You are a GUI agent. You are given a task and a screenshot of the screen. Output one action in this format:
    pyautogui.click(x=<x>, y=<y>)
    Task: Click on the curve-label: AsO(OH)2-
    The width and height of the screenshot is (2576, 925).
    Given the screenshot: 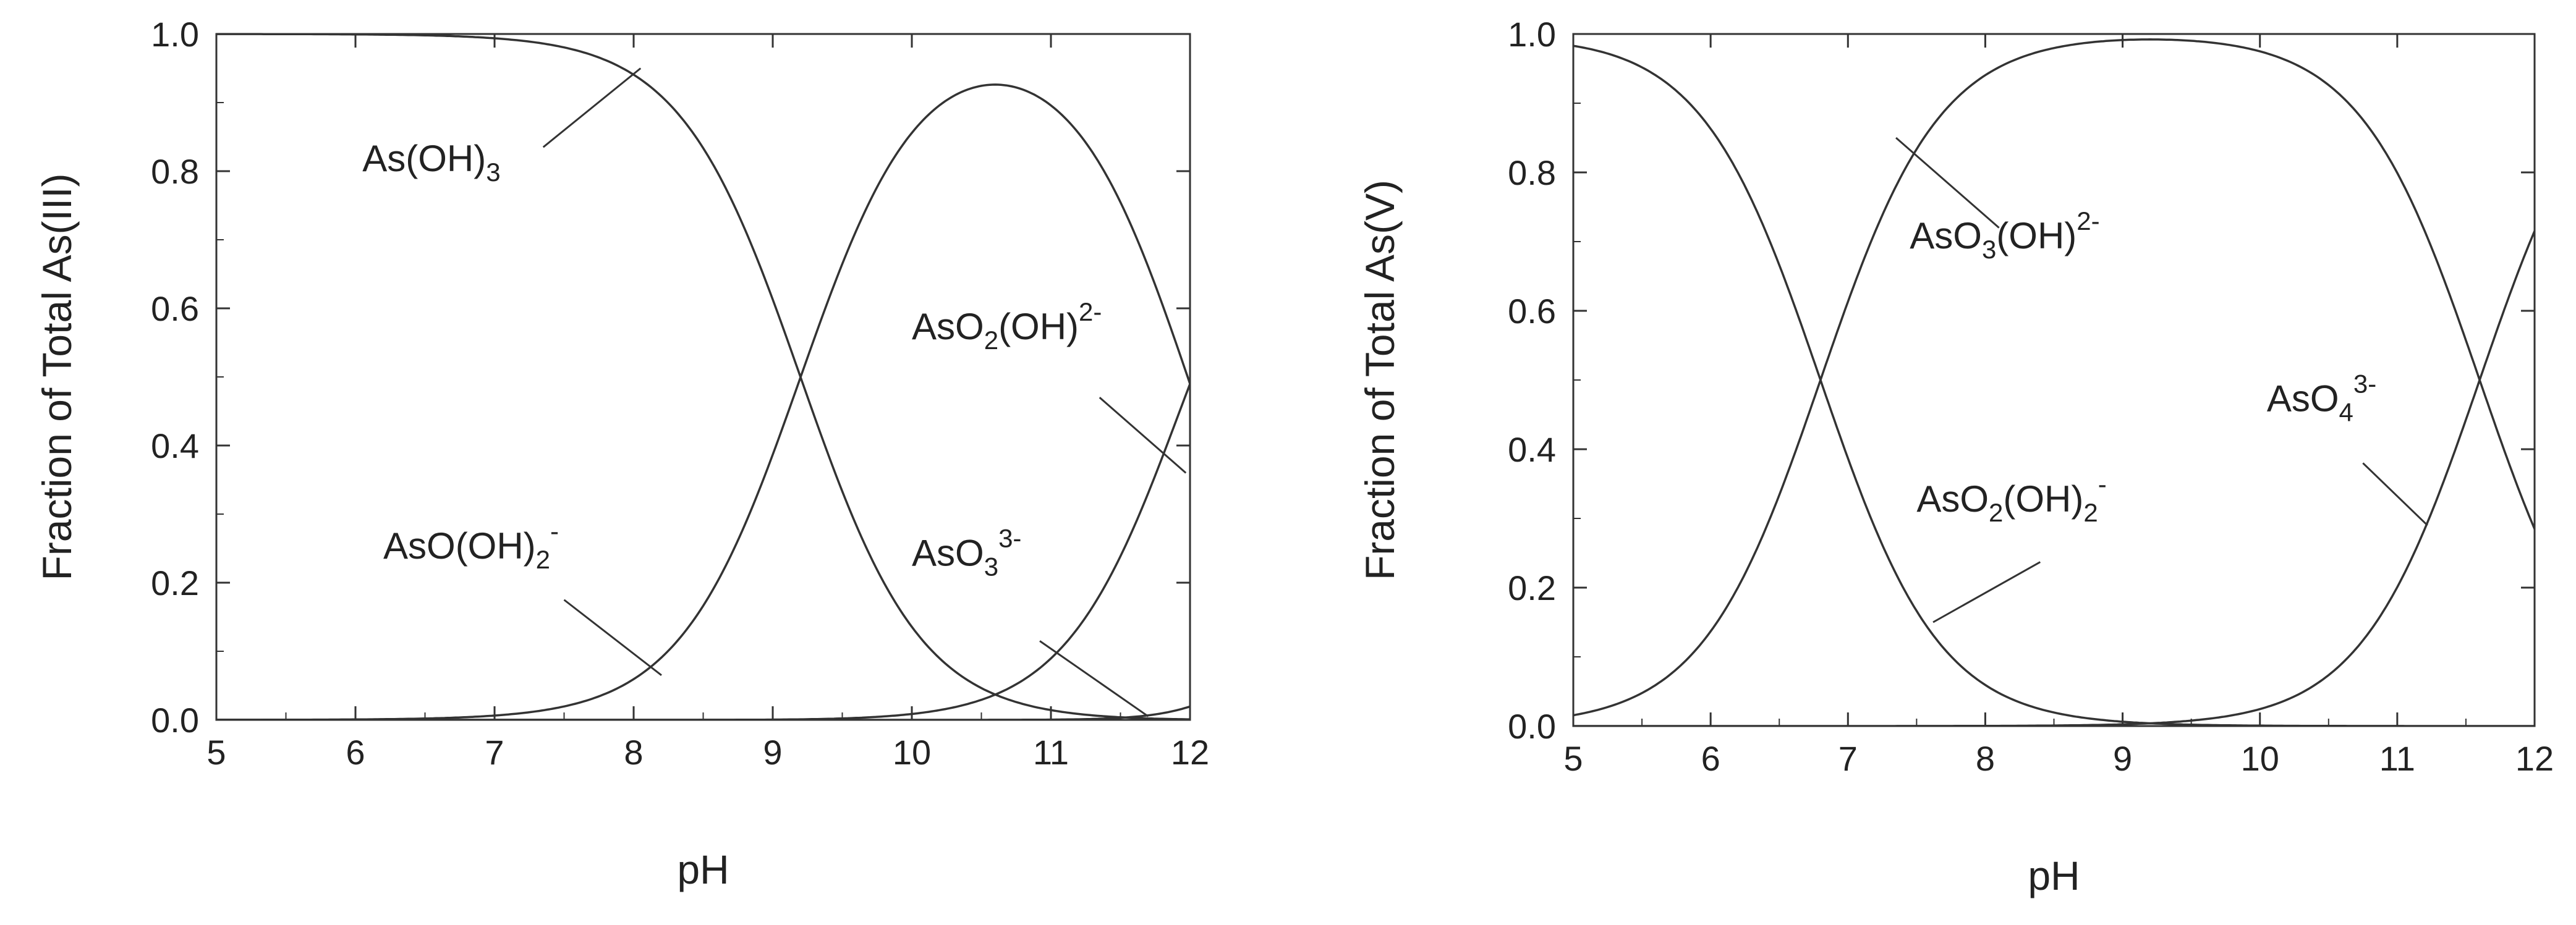 What is the action you would take?
    pyautogui.click(x=471, y=545)
    